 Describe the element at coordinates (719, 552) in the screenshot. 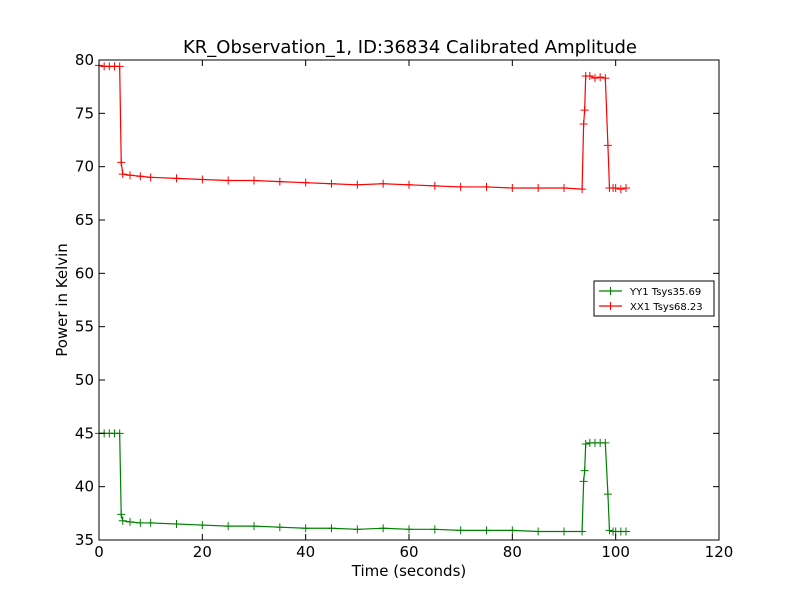

I see `x-tick-label: 120` at that location.